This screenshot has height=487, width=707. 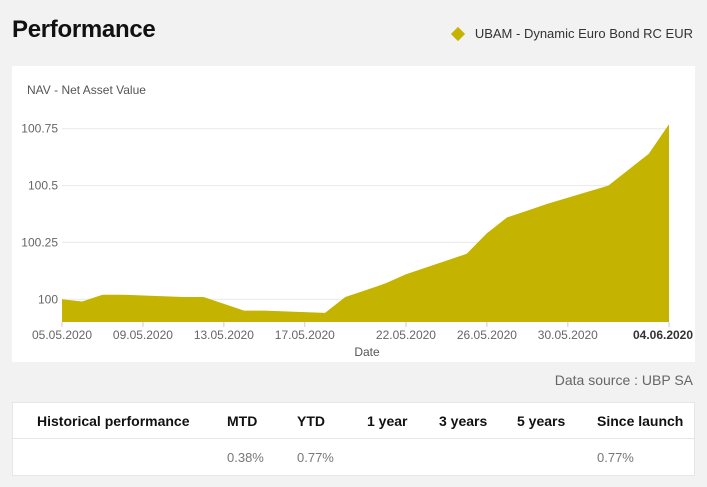 I want to click on data-source: Data source : UBP SA, so click(x=623, y=380).